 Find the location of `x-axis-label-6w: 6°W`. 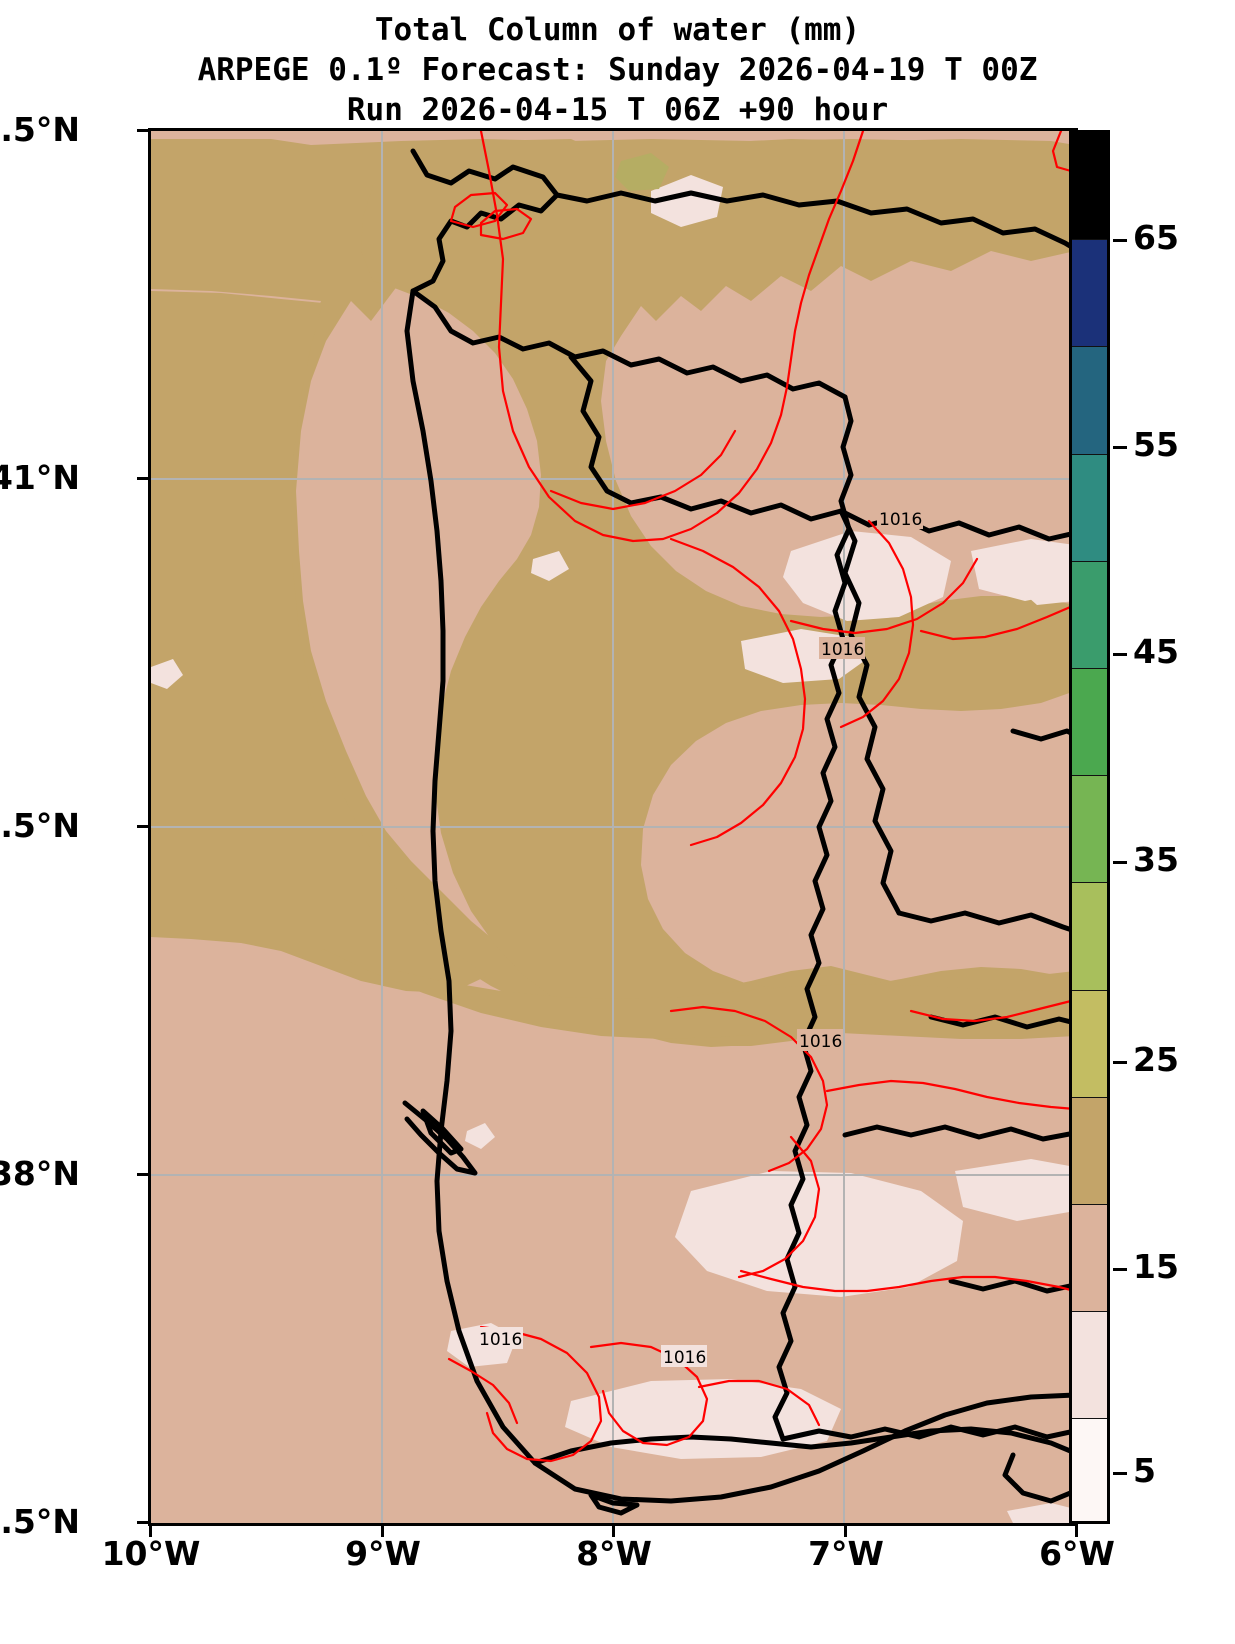

x-axis-label-6w: 6°W is located at coordinates (1077, 1553).